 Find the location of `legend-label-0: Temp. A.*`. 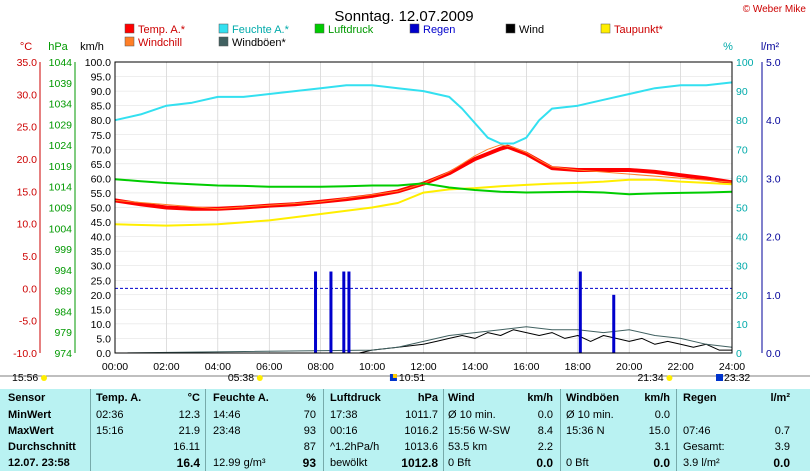

legend-label-0: Temp. A.* is located at coordinates (162, 30).